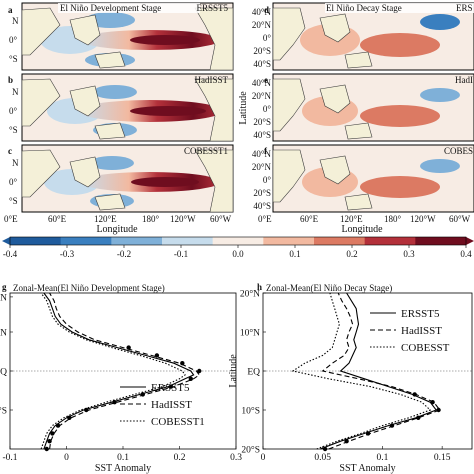  What do you see at coordinates (238, 247) in the screenshot?
I see `colorbar: -0.4 -0.3 -0.2 -0.1 0.0 0.1 0.2 0.3 0.4` at bounding box center [238, 247].